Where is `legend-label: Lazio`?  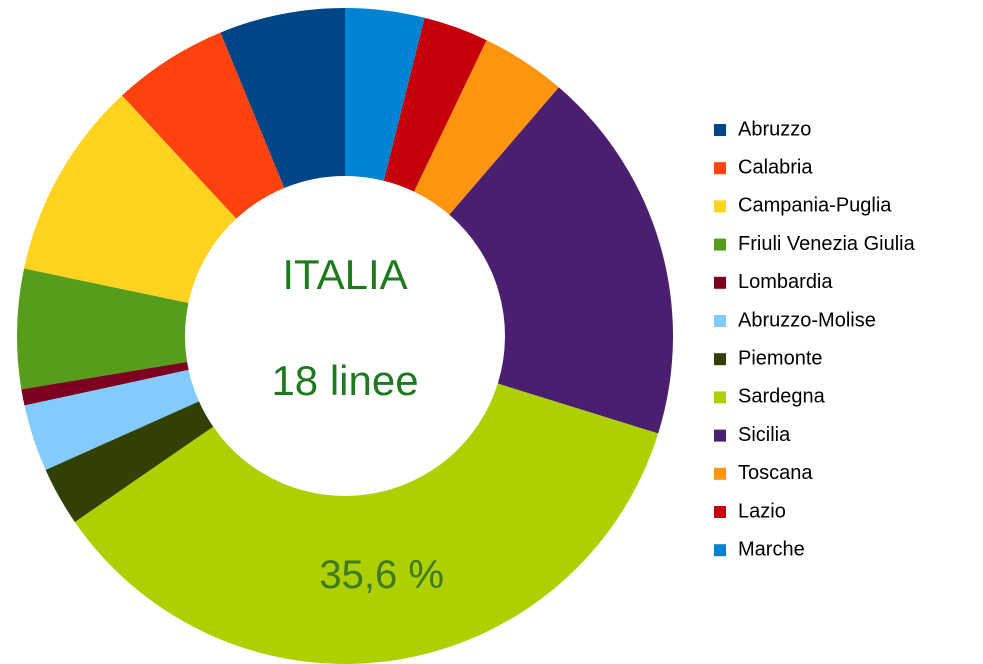
legend-label: Lazio is located at coordinates (762, 511).